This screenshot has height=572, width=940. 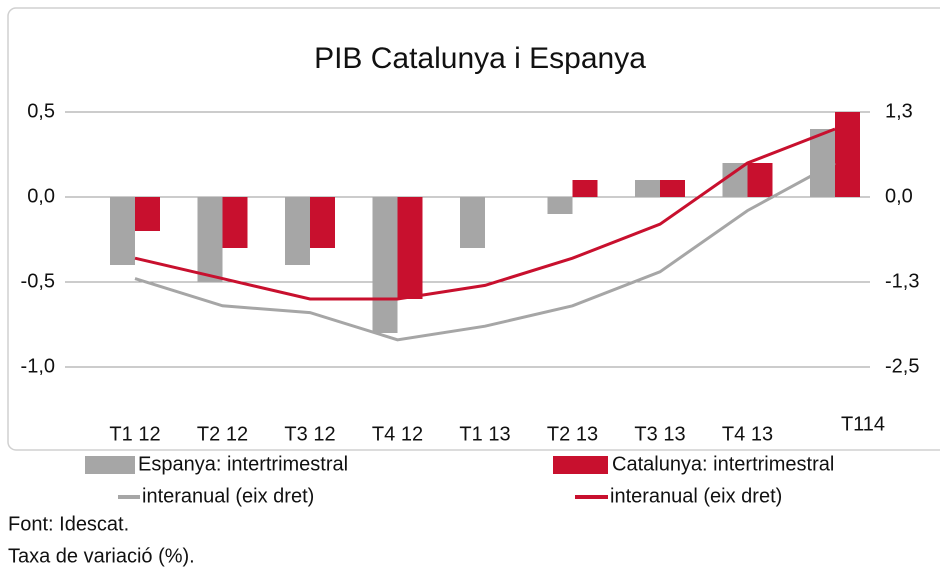 I want to click on legend-label: Espanya: intertrimestral, so click(x=243, y=464).